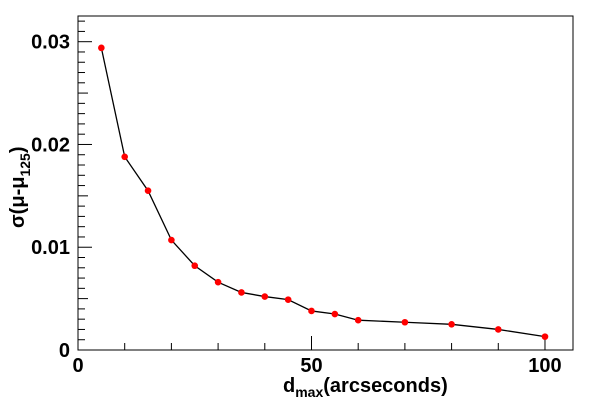 This screenshot has height=402, width=598. What do you see at coordinates (311, 366) in the screenshot?
I see `x-tick-label: 50` at bounding box center [311, 366].